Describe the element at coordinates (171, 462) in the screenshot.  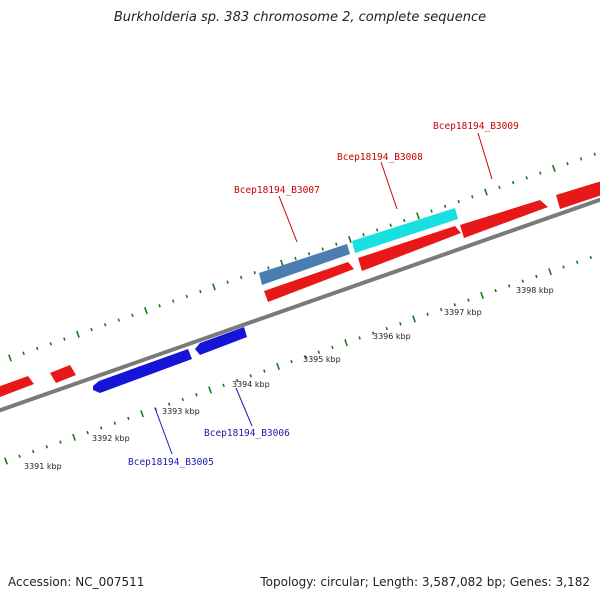
I see `gene-label-b3005: Bcep18194_B3005` at that location.